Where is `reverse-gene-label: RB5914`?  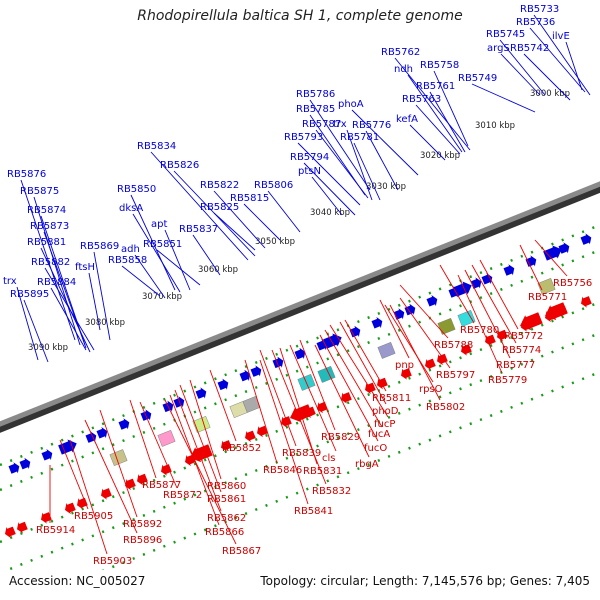 reverse-gene-label: RB5914 is located at coordinates (55, 530).